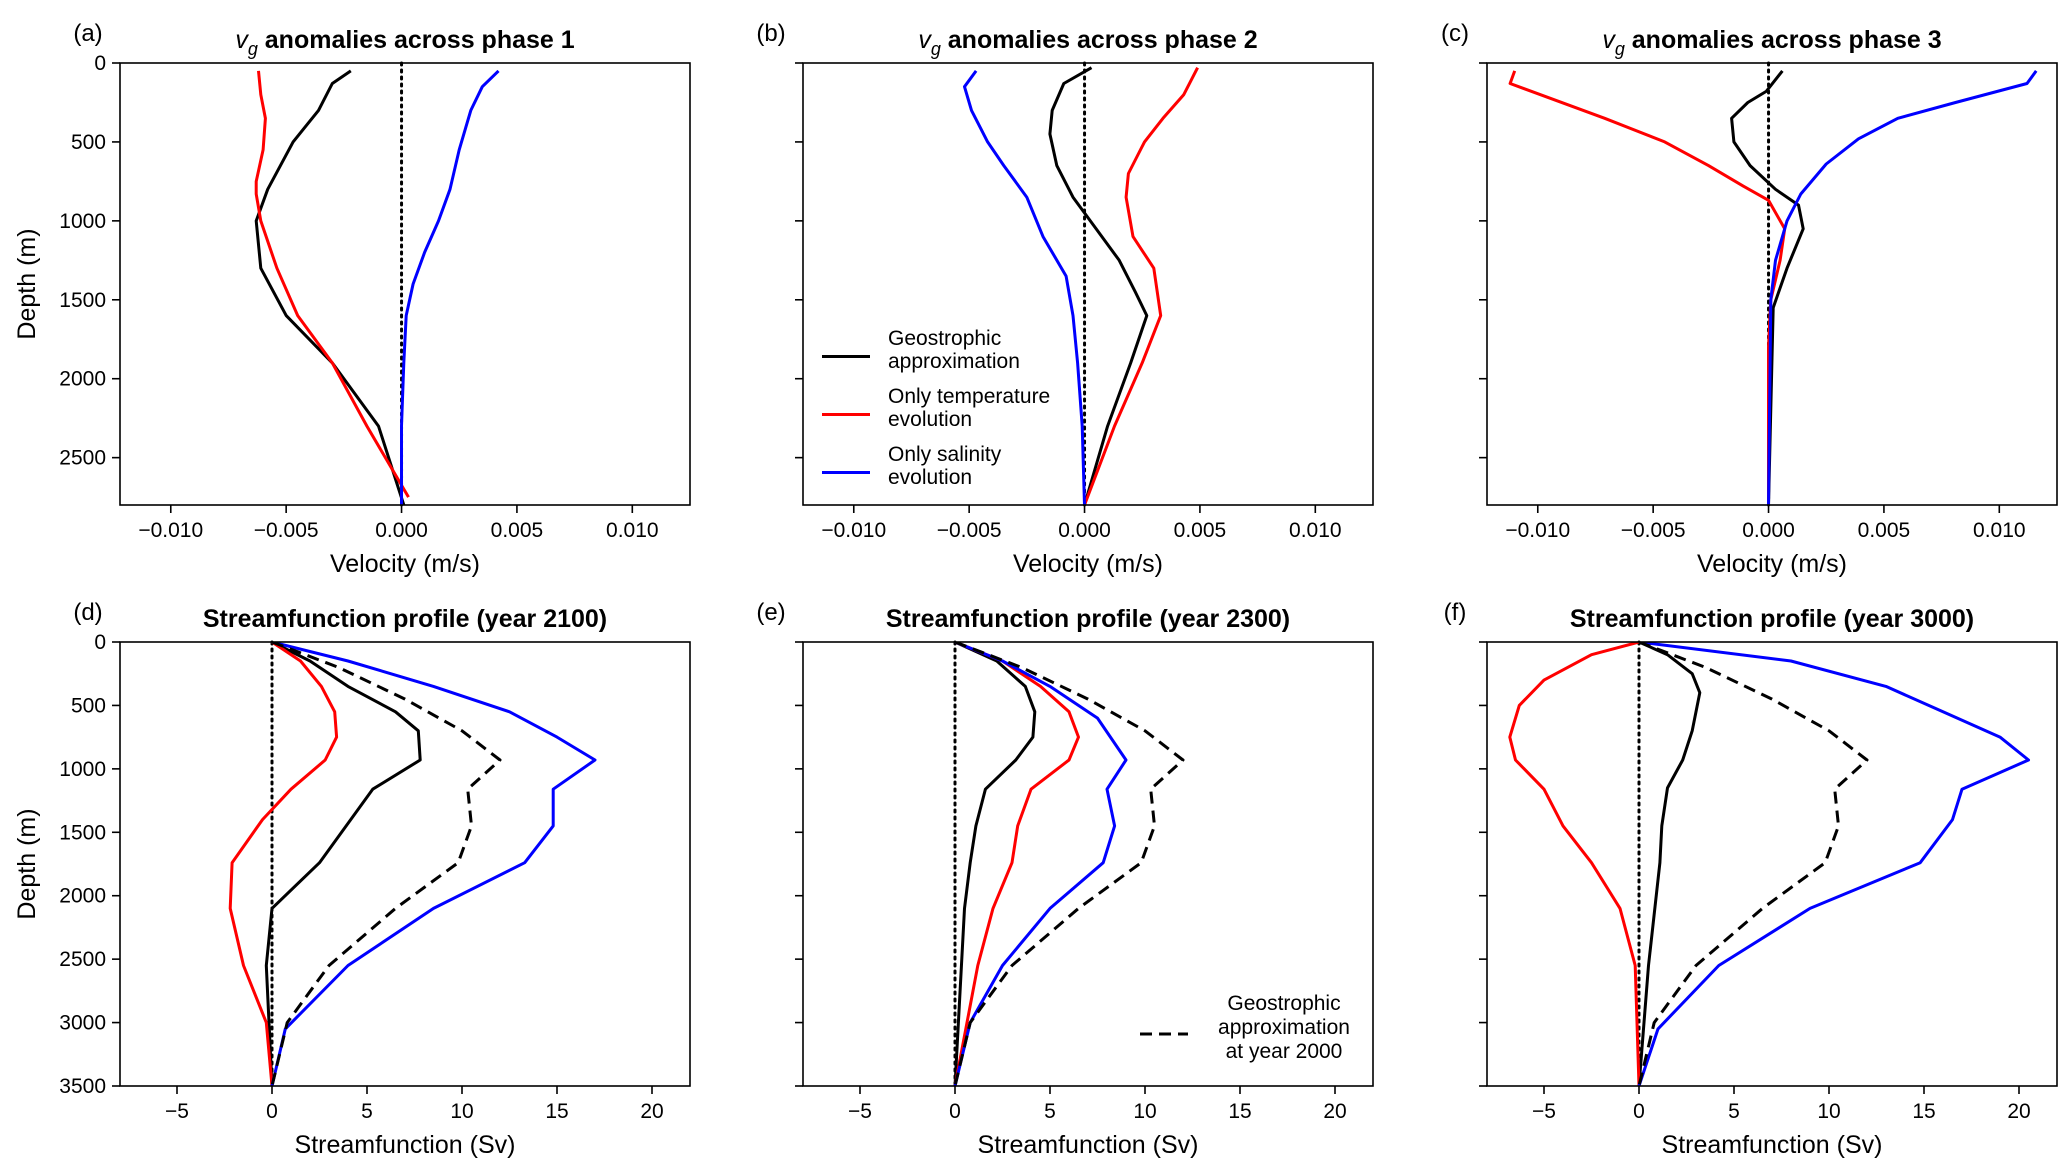 This screenshot has width=2067, height=1172. What do you see at coordinates (87, 33) in the screenshot?
I see `panel-label: (a)` at bounding box center [87, 33].